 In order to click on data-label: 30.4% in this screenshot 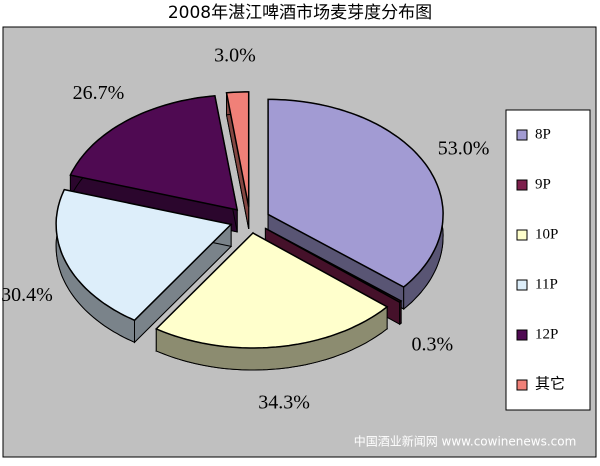, I will do `click(27, 295)`.